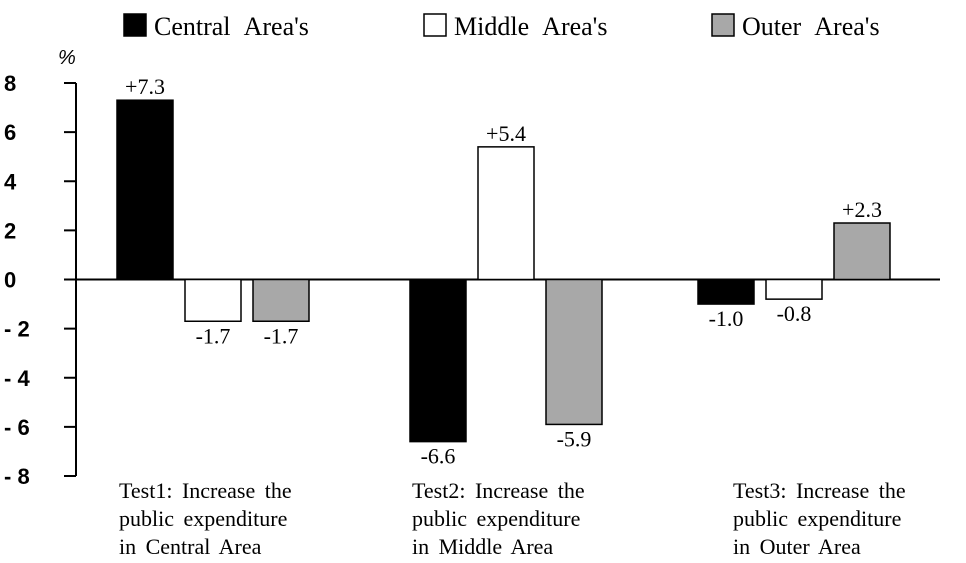 The height and width of the screenshot is (563, 966). What do you see at coordinates (10, 230) in the screenshot?
I see `y-tick-label: 2` at bounding box center [10, 230].